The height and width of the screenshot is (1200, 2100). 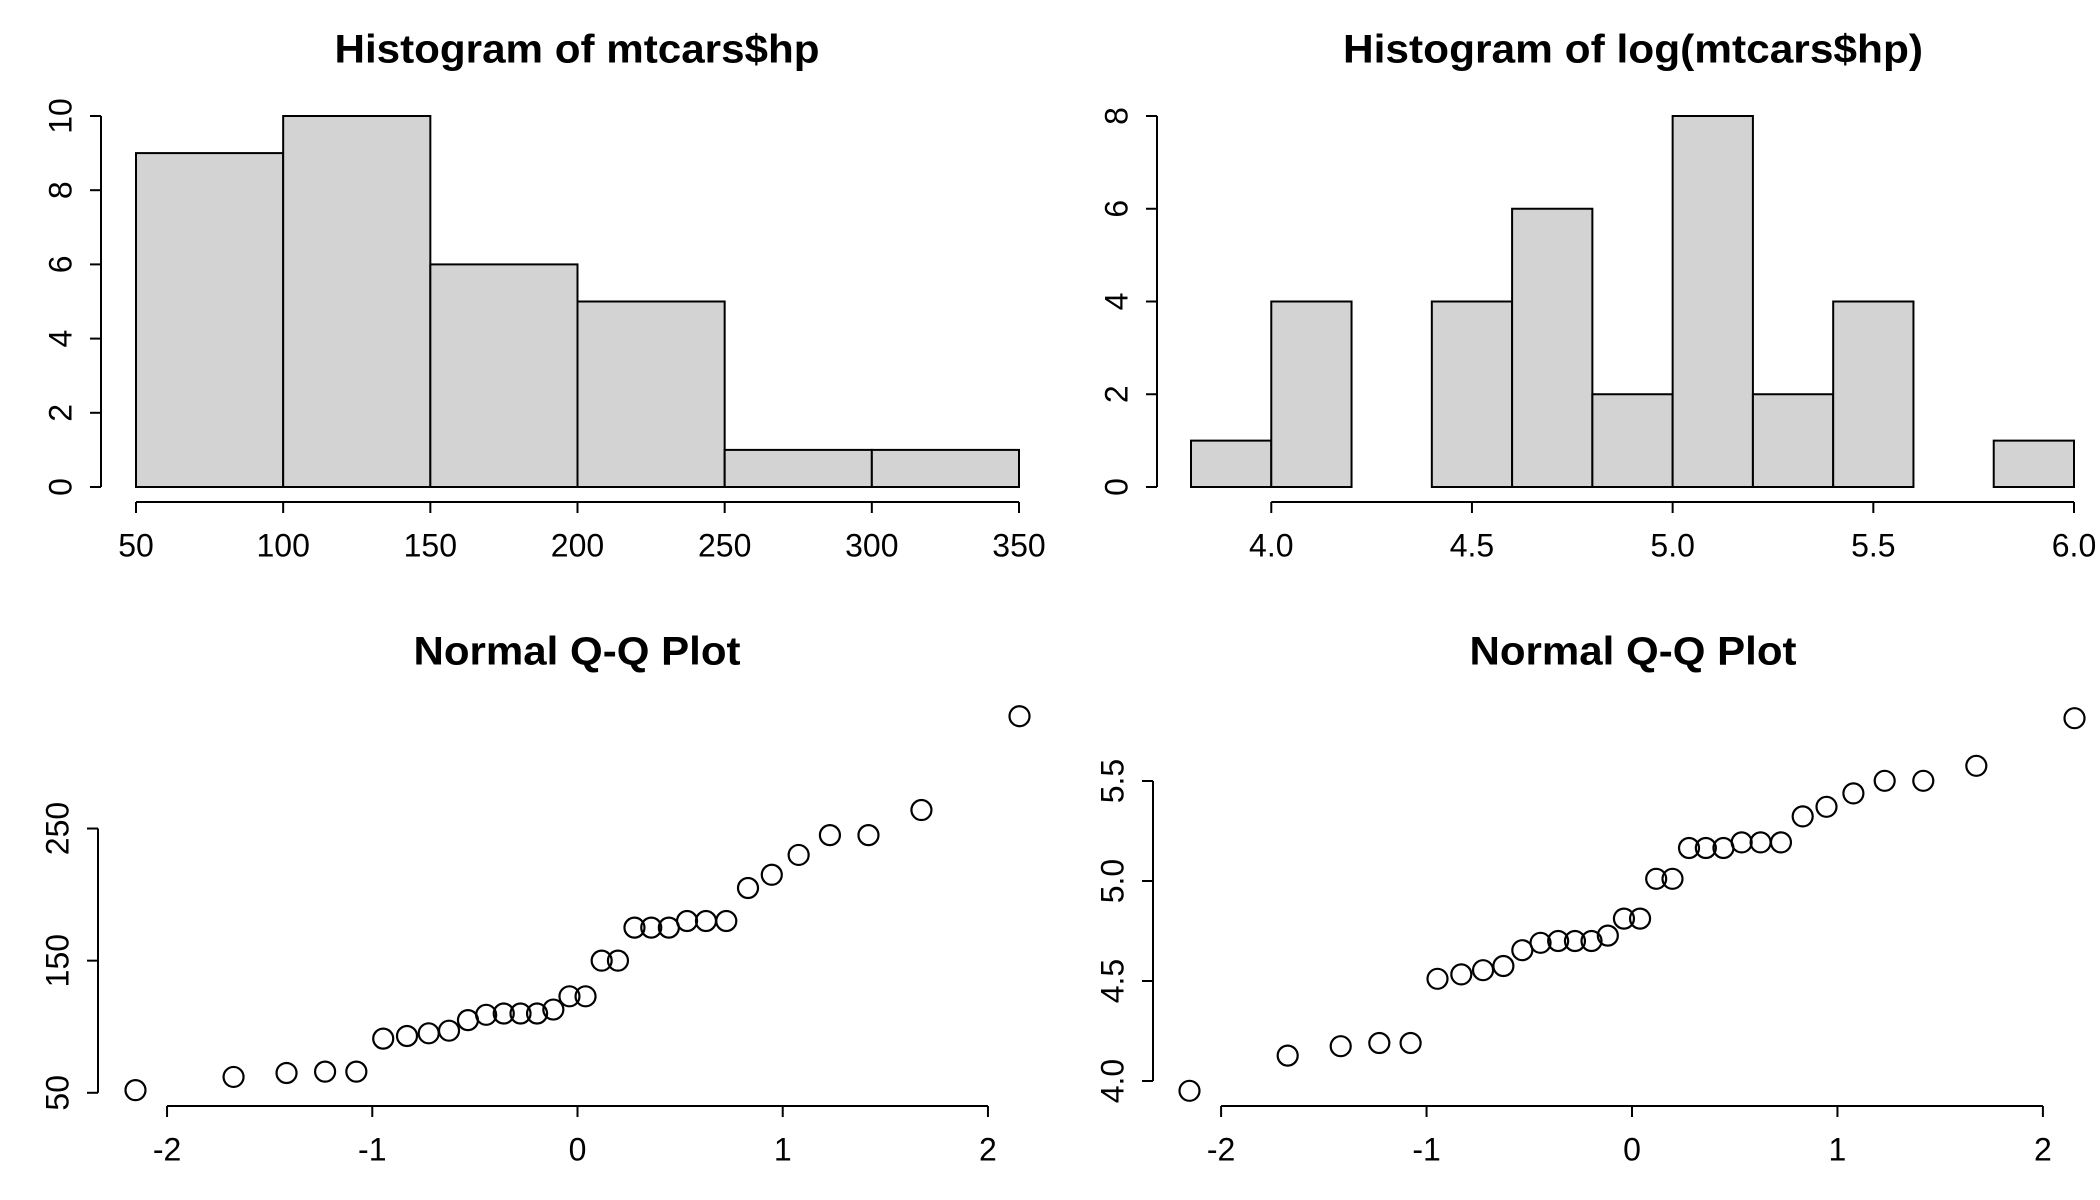 I want to click on y-tick-label: 2, so click(x=60, y=413).